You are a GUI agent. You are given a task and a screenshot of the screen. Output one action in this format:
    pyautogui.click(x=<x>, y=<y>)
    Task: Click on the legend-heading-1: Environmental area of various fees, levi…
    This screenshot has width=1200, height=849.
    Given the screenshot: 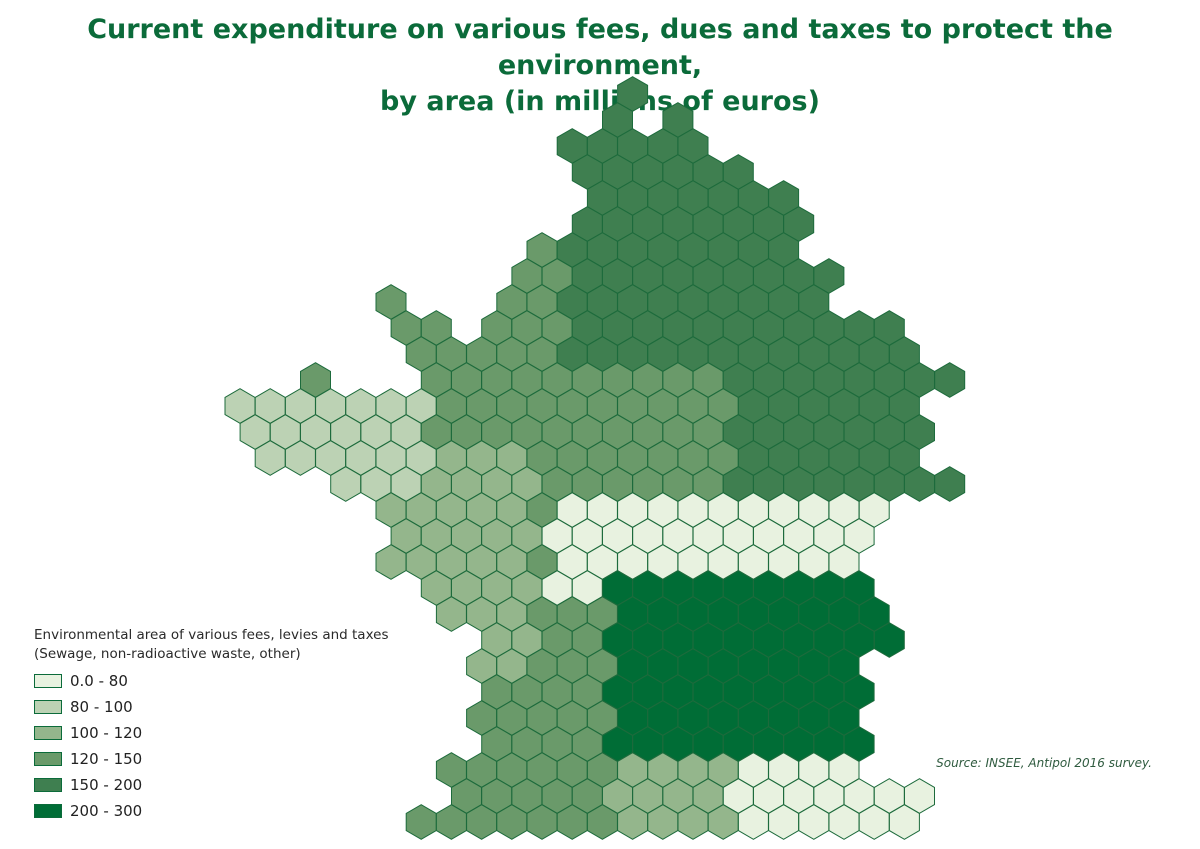 What is the action you would take?
    pyautogui.click(x=211, y=635)
    